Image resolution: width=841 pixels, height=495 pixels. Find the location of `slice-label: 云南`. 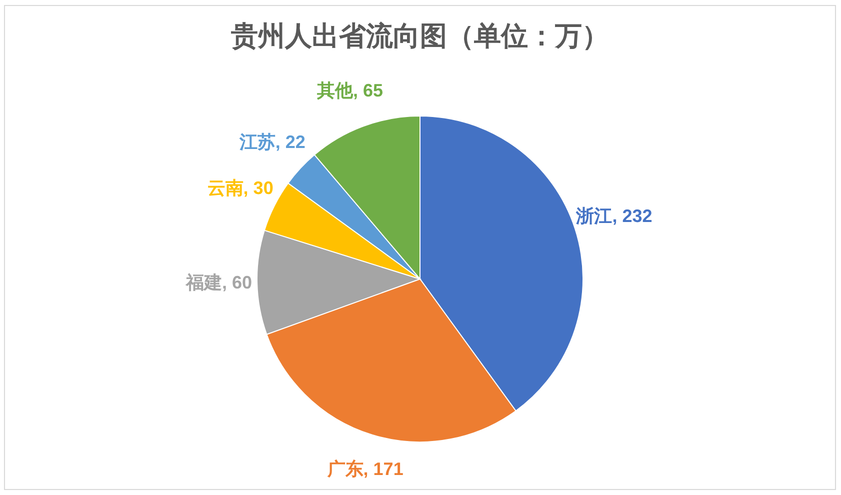

slice-label: 云南 is located at coordinates (225, 188).